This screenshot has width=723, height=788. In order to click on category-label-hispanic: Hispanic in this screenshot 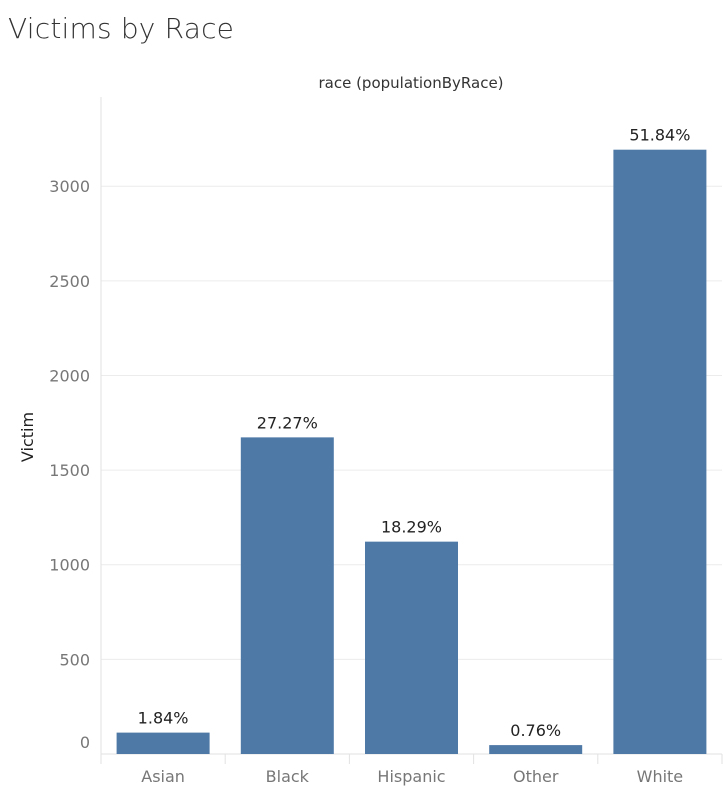, I will do `click(411, 776)`.